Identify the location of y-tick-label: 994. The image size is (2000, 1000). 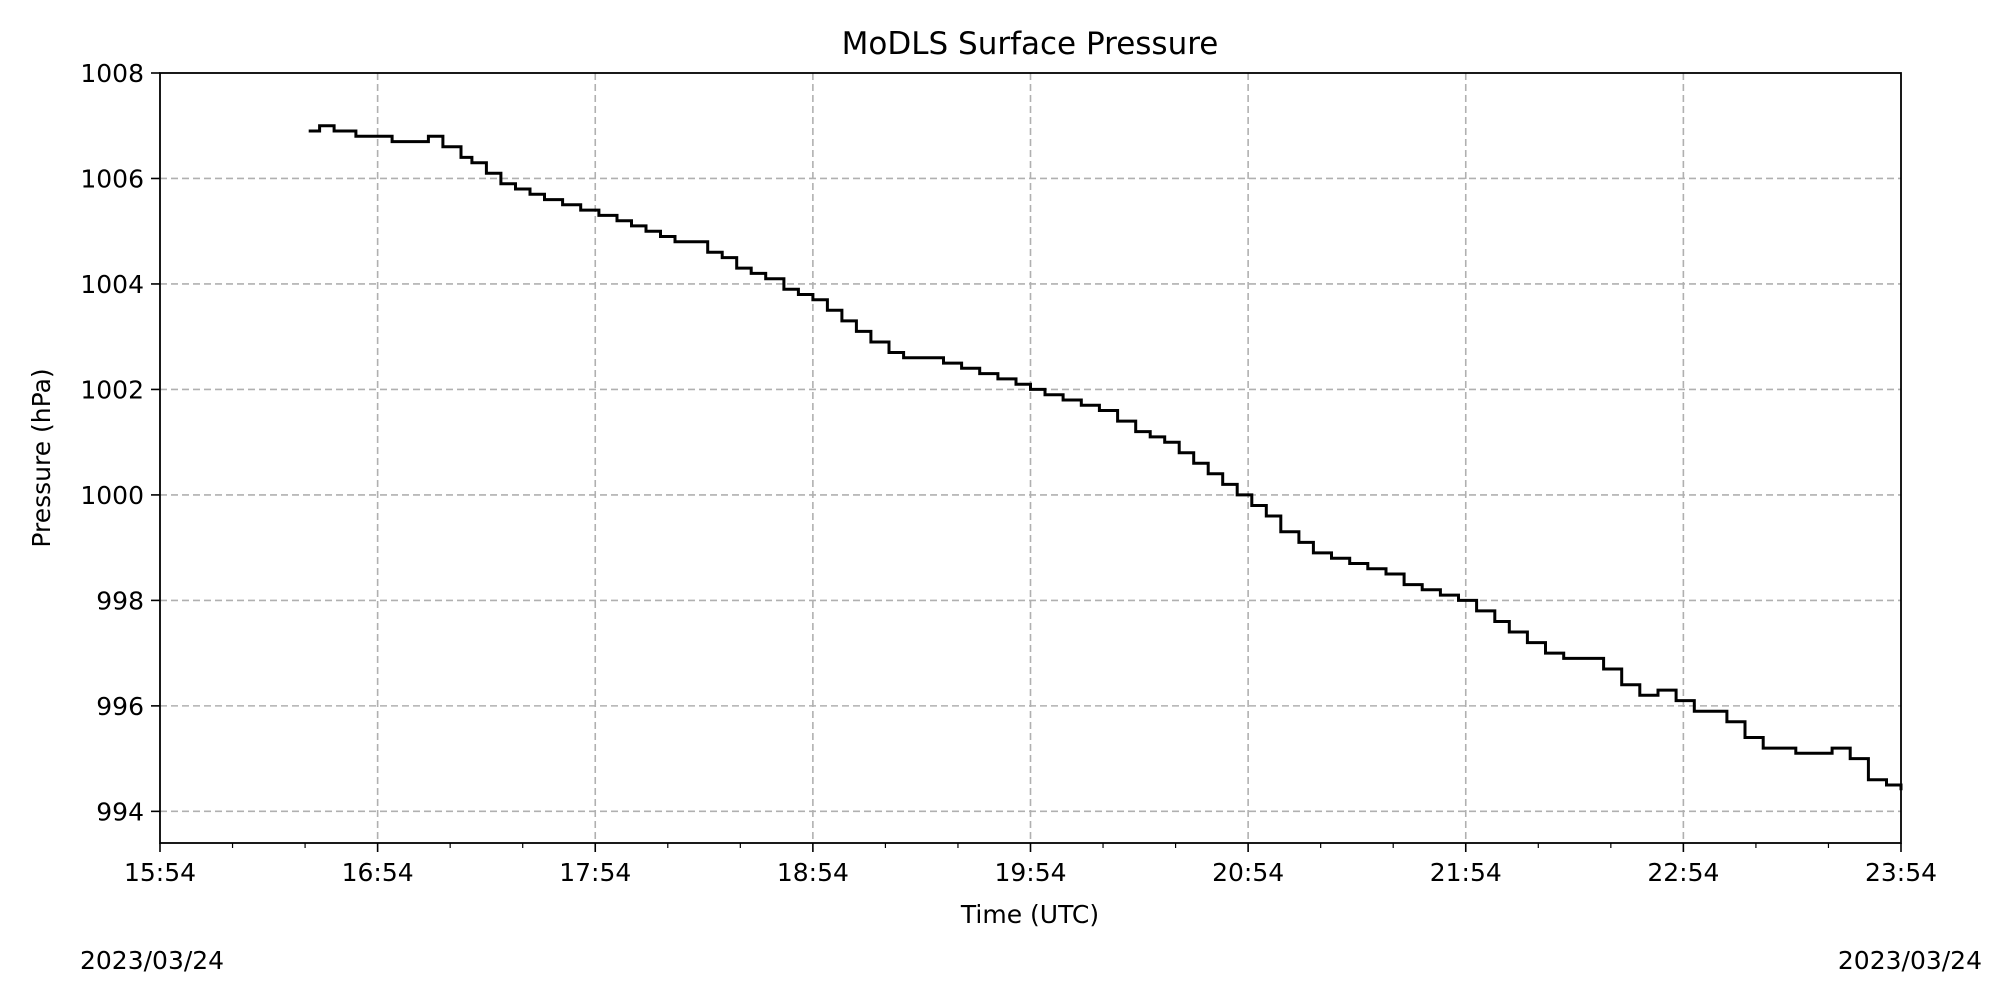
(120, 811).